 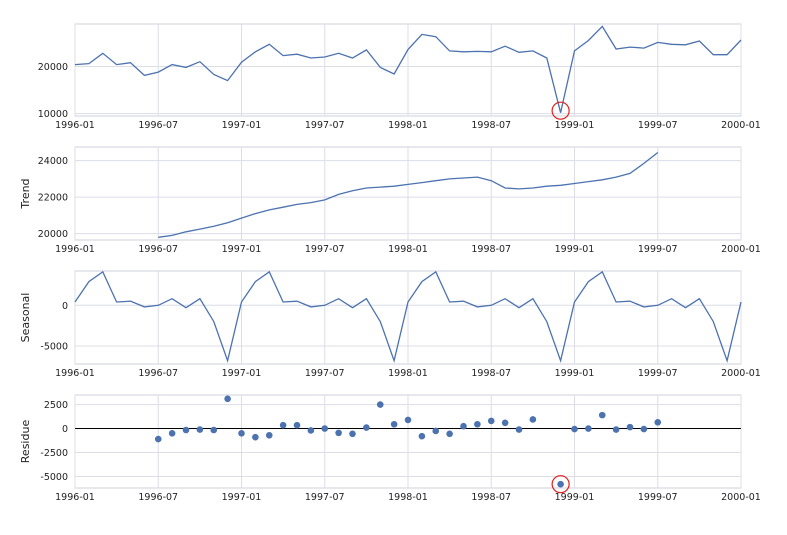 I want to click on trend-series-line, so click(x=408, y=194).